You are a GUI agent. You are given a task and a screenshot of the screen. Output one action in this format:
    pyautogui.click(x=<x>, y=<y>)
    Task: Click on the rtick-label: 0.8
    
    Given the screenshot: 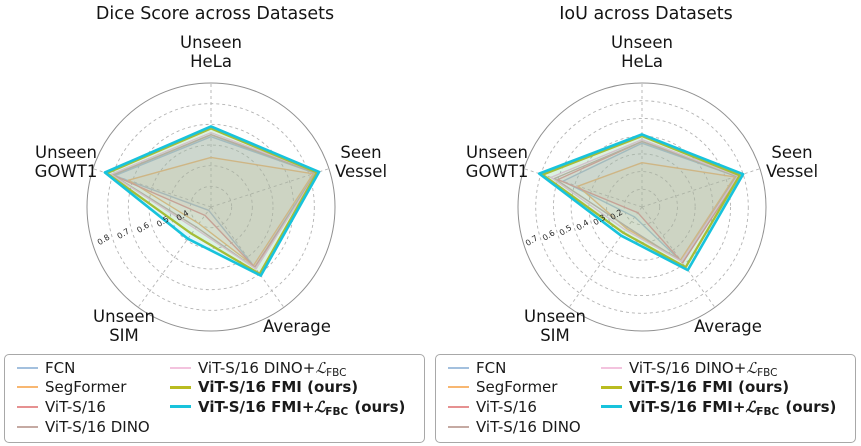 What is the action you would take?
    pyautogui.click(x=104, y=240)
    